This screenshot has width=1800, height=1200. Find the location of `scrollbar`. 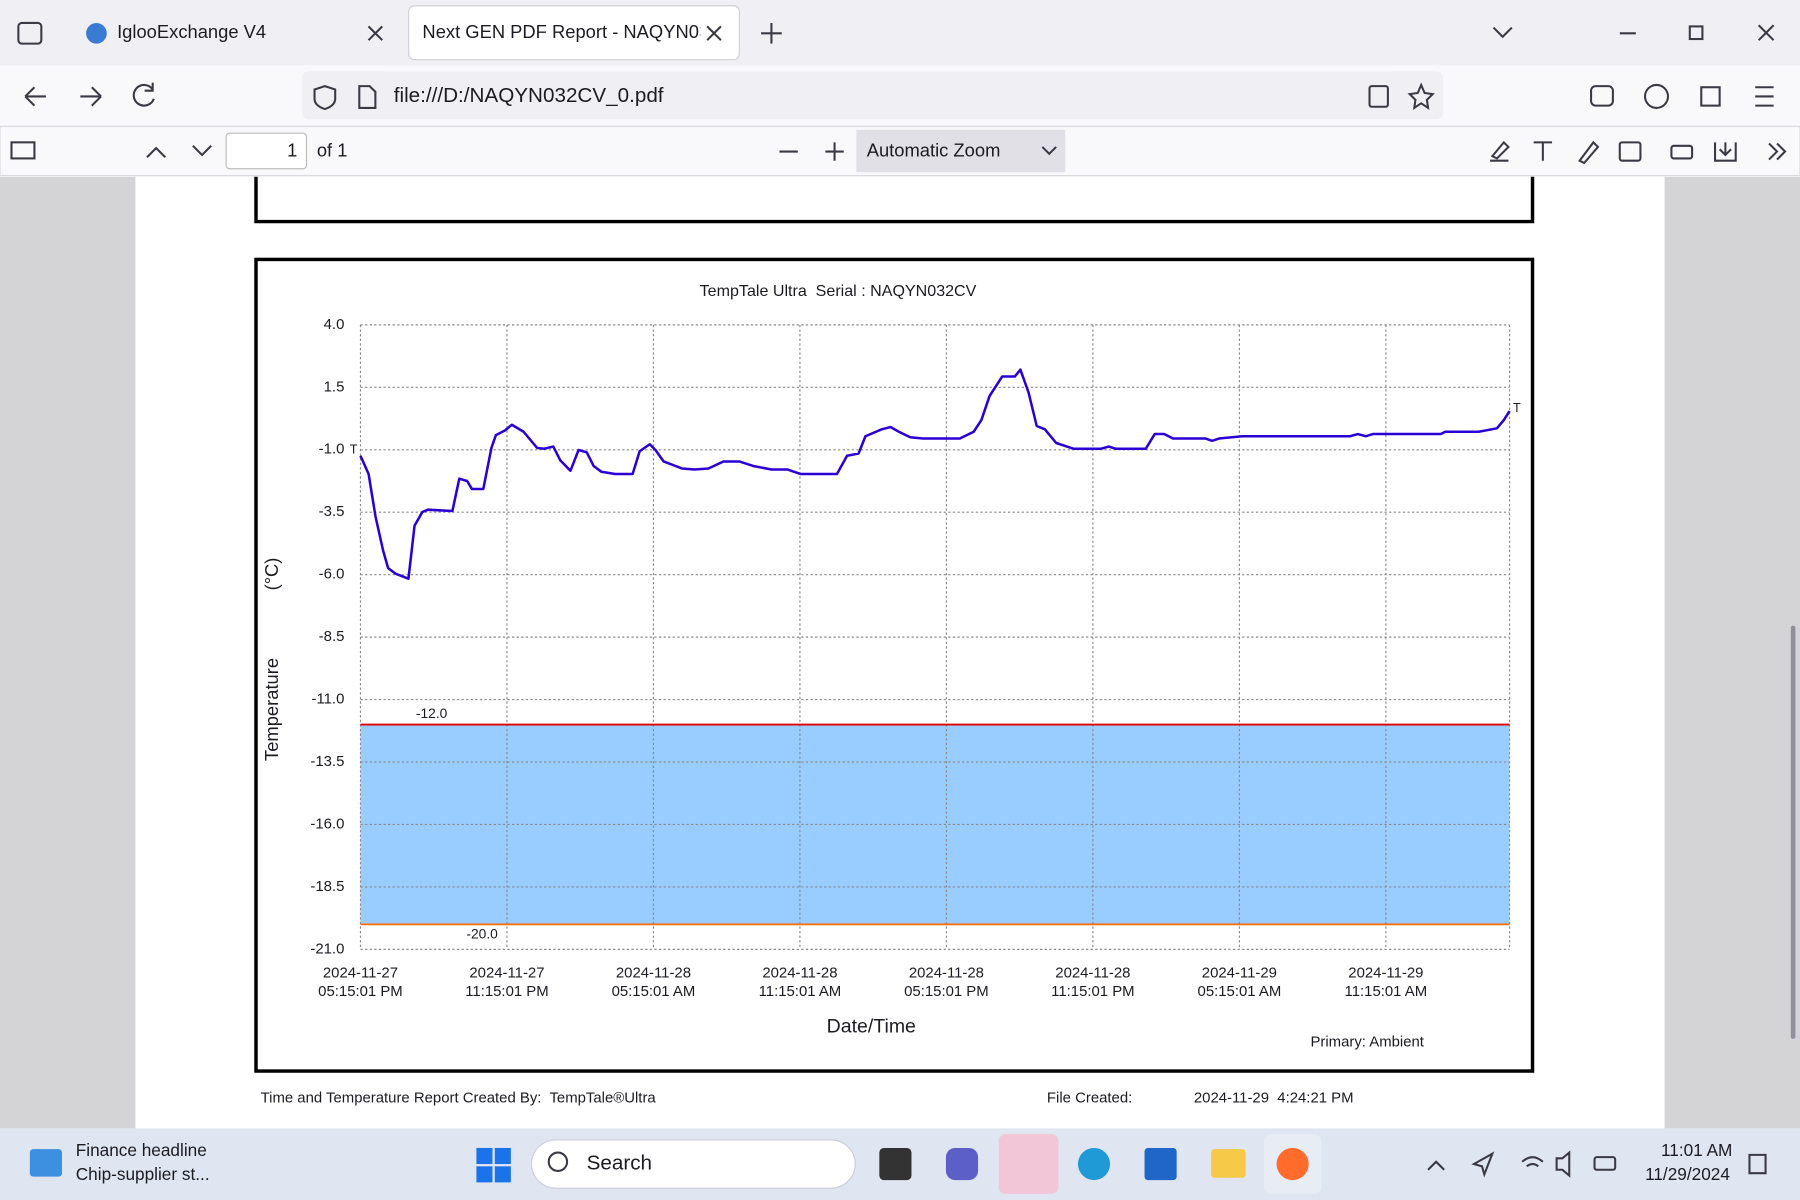

scrollbar is located at coordinates (1793, 832).